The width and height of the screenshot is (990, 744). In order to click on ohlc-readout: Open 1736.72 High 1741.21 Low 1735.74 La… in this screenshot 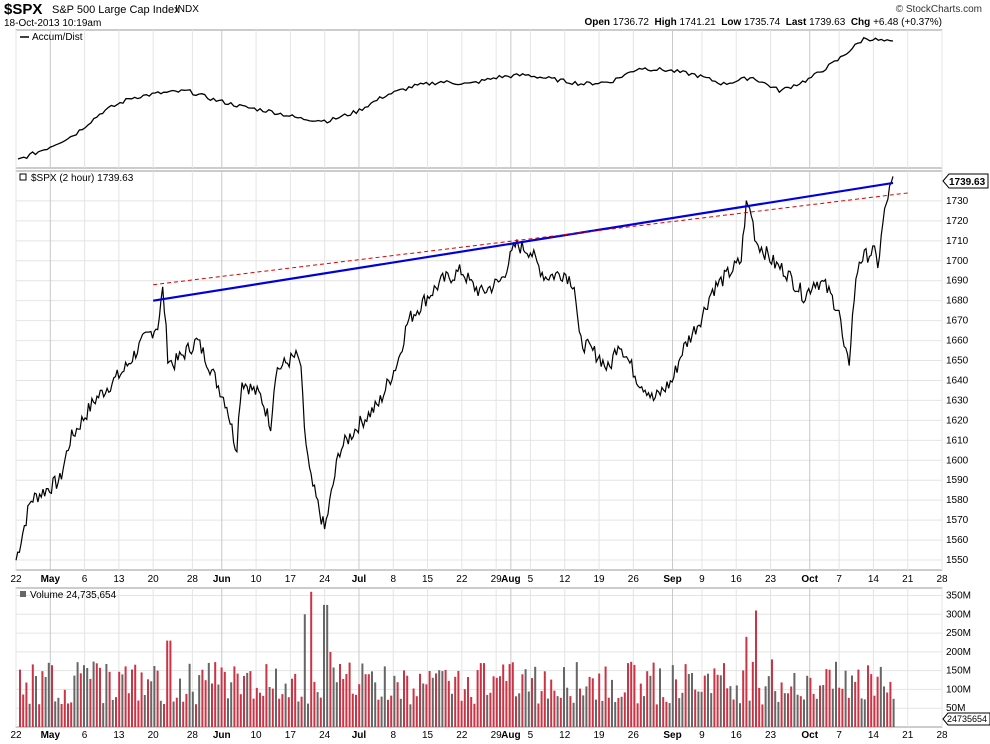, I will do `click(763, 22)`.